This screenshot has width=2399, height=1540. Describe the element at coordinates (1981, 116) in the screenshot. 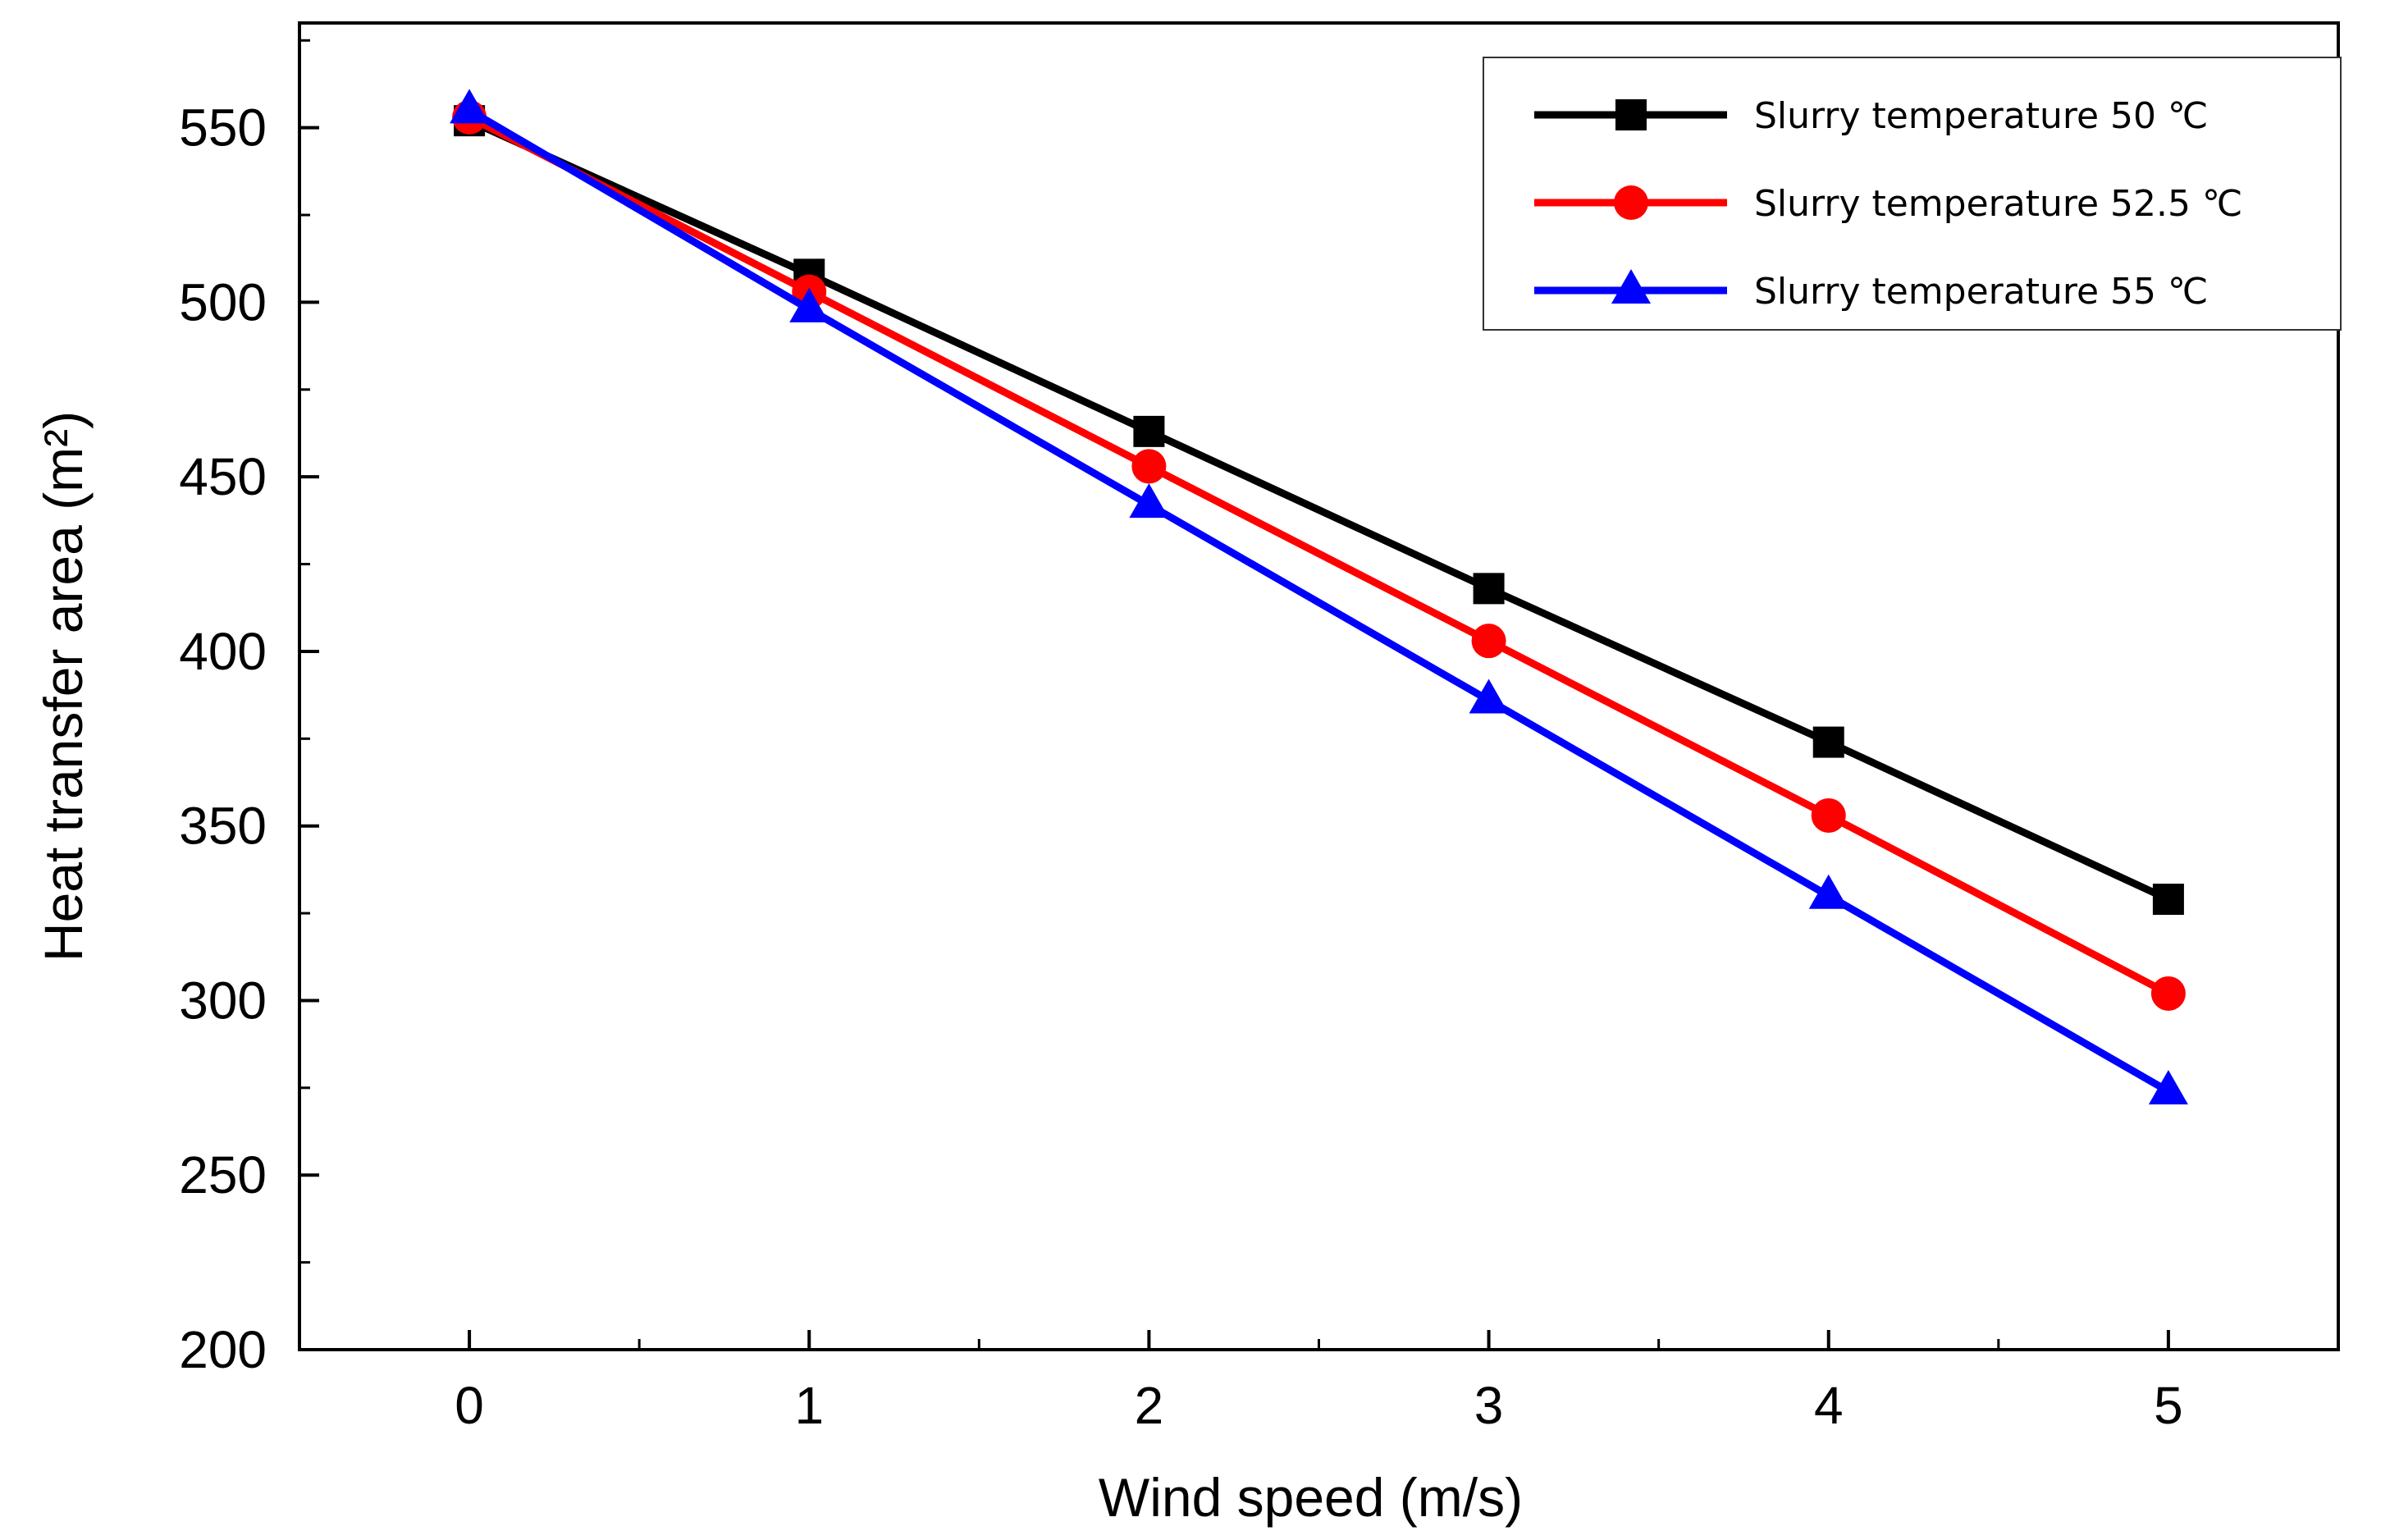

I see `legend-label: Slurry temperature 50 ℃` at that location.